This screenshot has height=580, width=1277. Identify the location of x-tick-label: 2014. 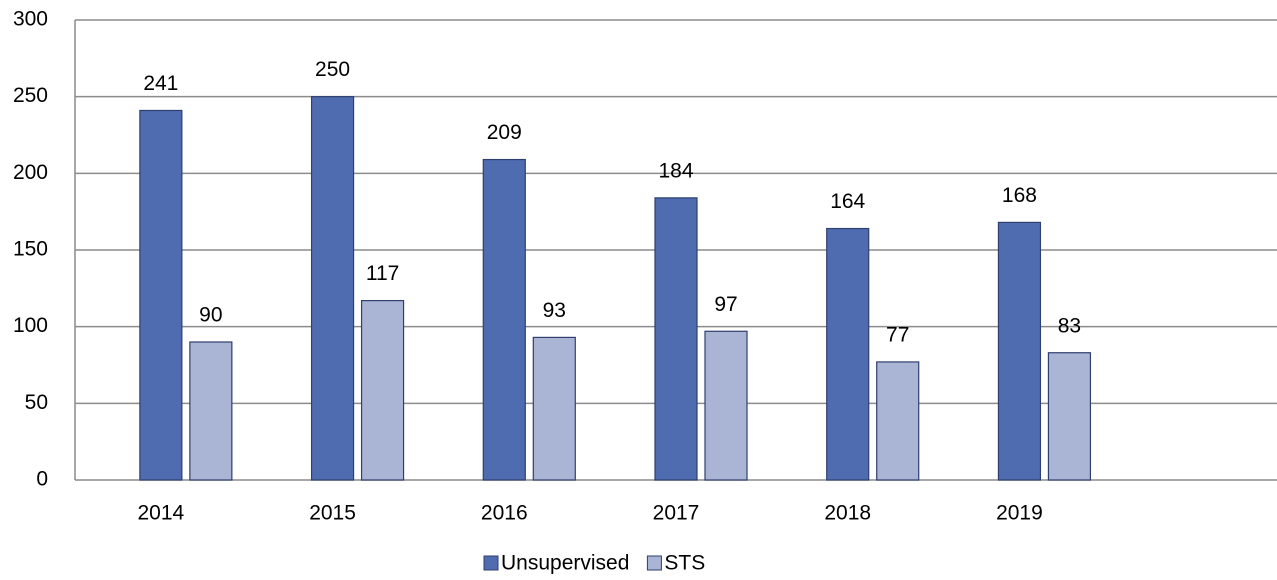
(160, 513).